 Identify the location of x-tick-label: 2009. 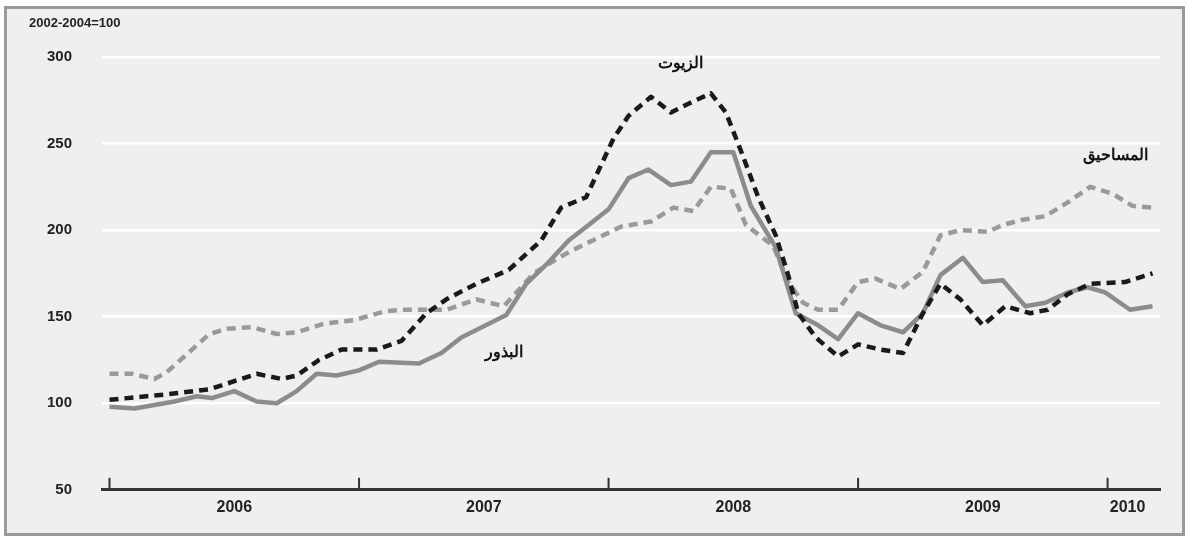
(983, 506).